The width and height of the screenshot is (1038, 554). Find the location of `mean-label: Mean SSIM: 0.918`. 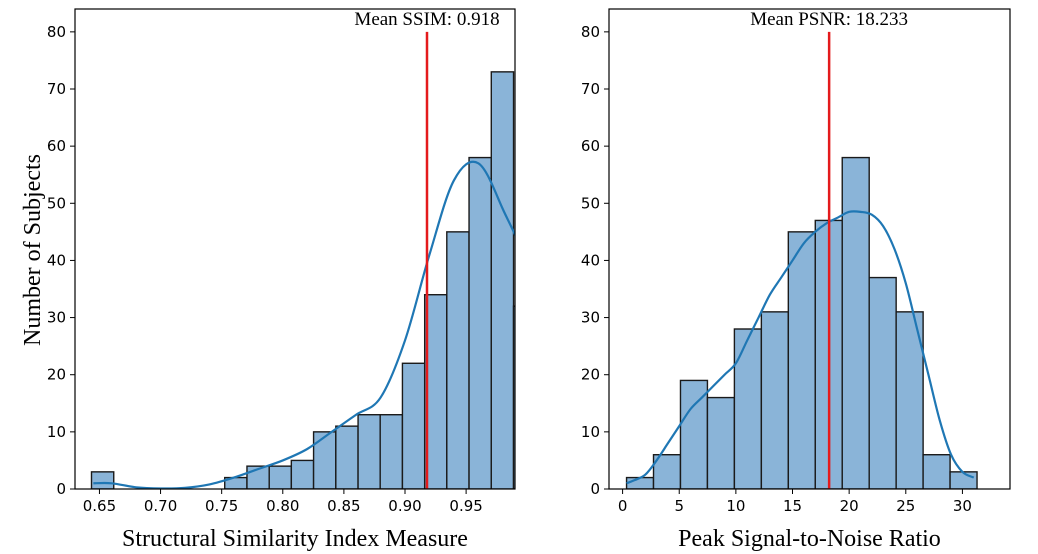

mean-label: Mean SSIM: 0.918 is located at coordinates (426, 19).